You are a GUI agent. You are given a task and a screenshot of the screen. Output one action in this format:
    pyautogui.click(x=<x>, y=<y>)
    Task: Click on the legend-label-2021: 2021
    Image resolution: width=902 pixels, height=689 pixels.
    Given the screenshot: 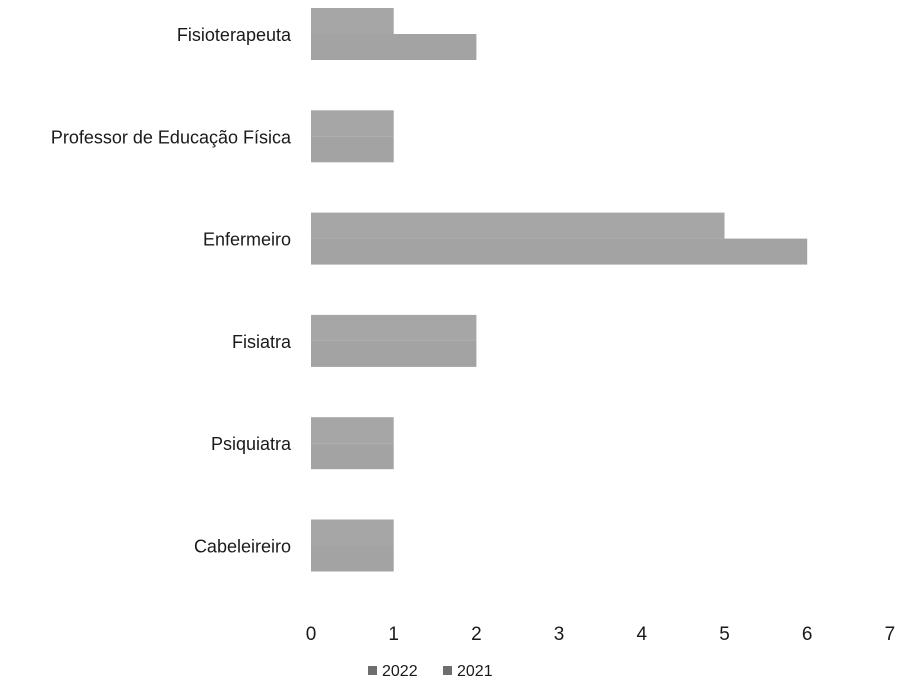 What is the action you would take?
    pyautogui.click(x=475, y=671)
    